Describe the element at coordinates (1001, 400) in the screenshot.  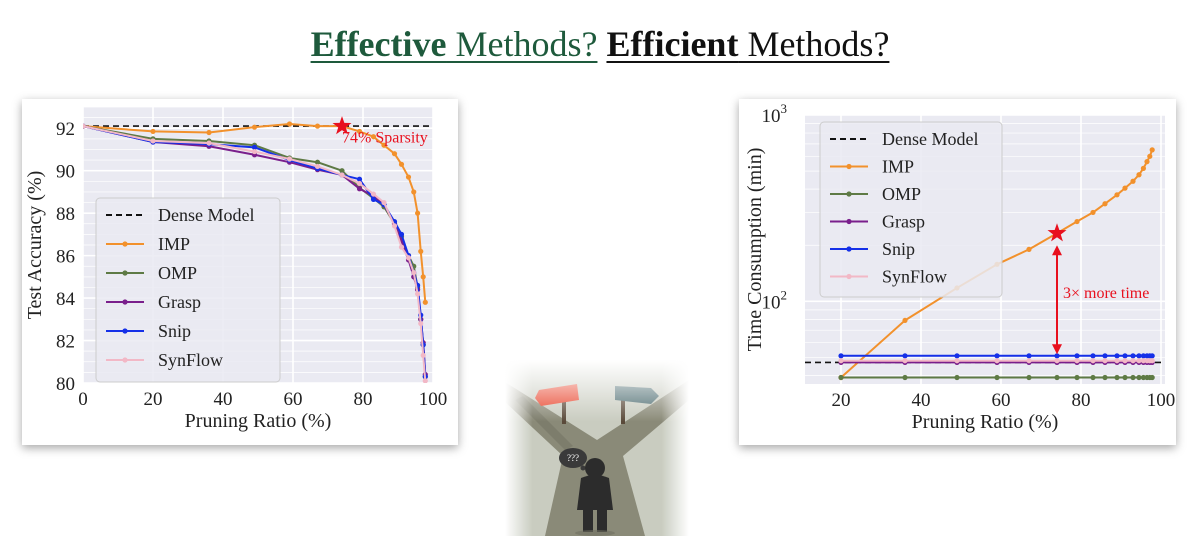
I see `x-tick-label: 60` at that location.